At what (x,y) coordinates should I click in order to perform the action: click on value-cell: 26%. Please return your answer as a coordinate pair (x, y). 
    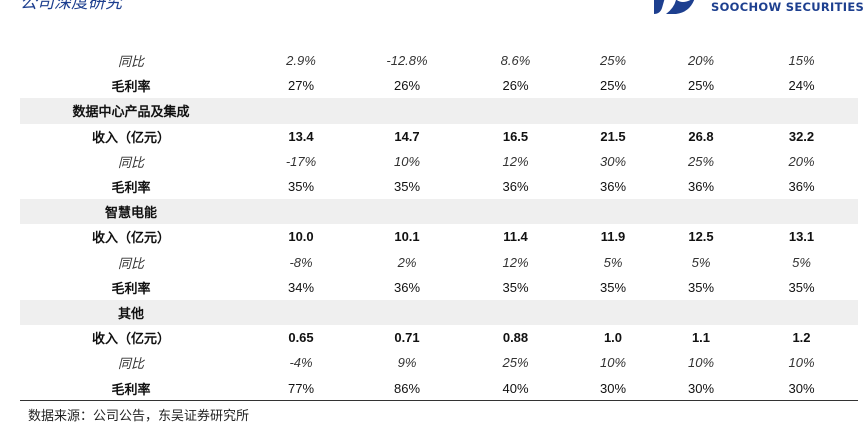
    Looking at the image, I should click on (515, 86).